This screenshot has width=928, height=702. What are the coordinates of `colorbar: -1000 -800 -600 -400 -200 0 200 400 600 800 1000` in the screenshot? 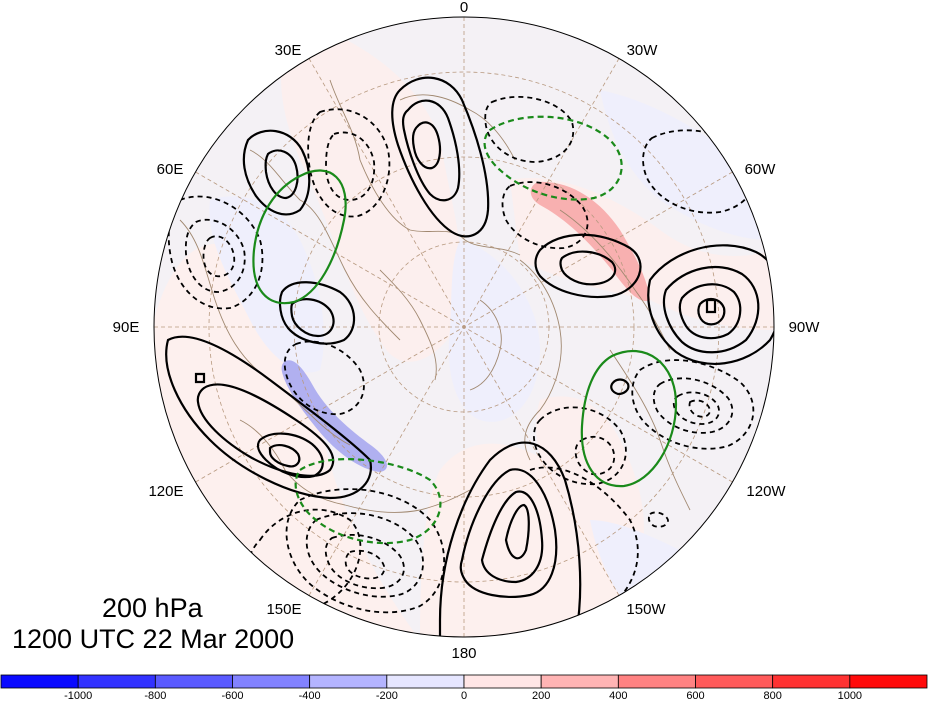 It's located at (464, 688).